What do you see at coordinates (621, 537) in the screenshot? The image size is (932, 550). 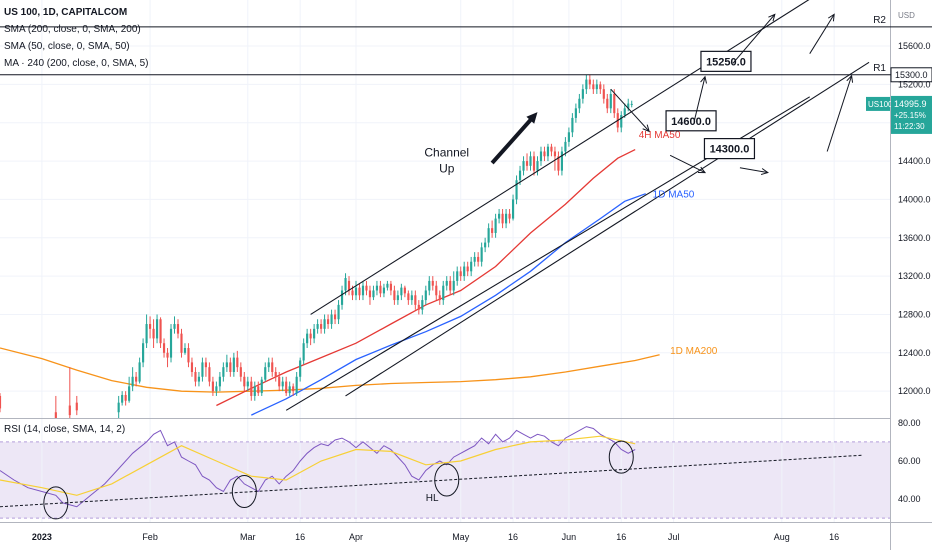 I see `time-tick: 16` at bounding box center [621, 537].